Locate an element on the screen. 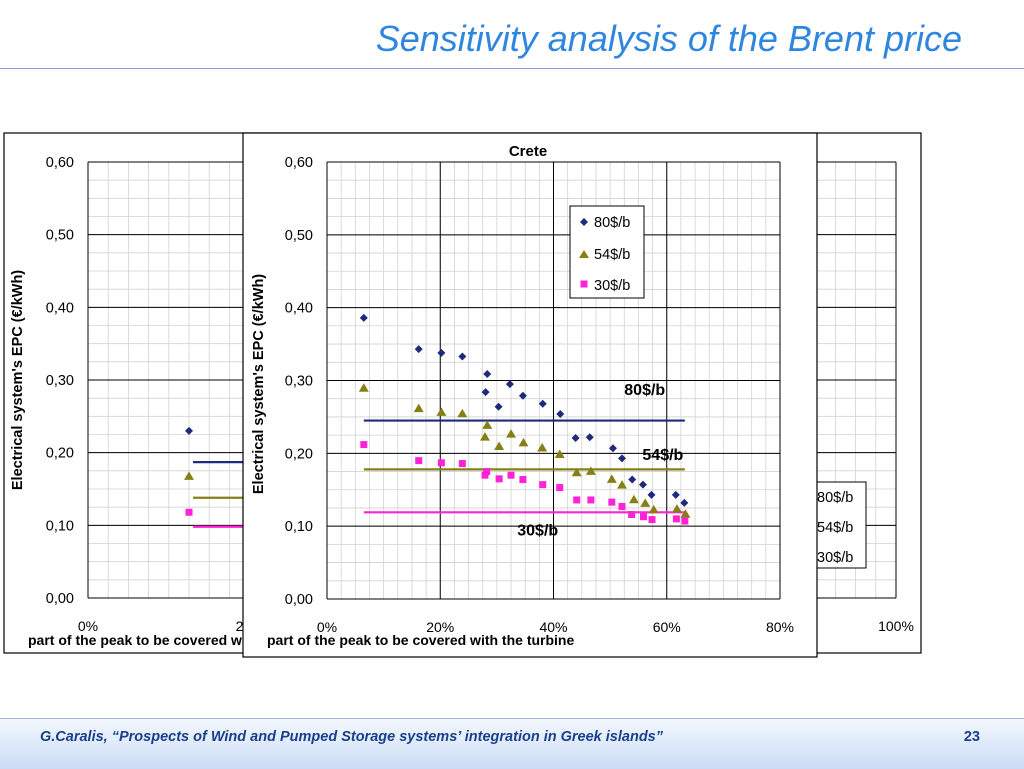 The image size is (1024, 769). crete-x-tick-label: 20% is located at coordinates (440, 627).